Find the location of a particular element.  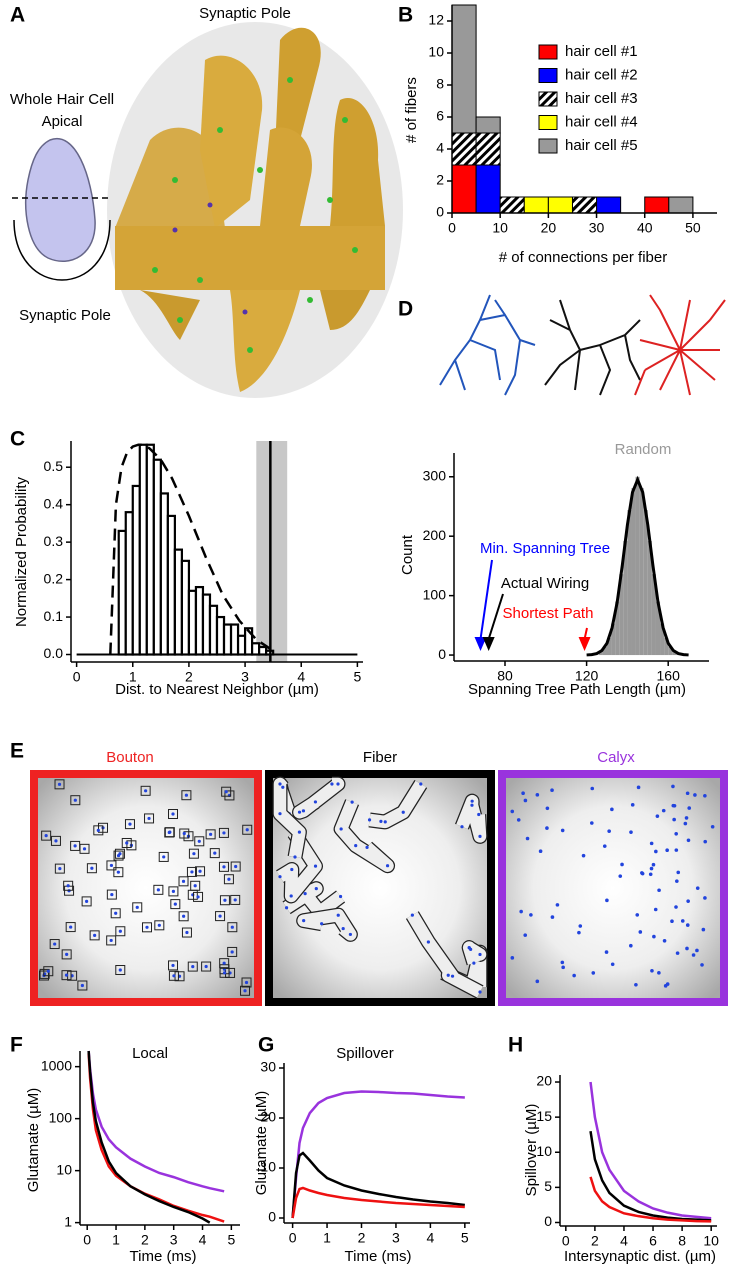

y-tick-label: 6 is located at coordinates (440, 116).